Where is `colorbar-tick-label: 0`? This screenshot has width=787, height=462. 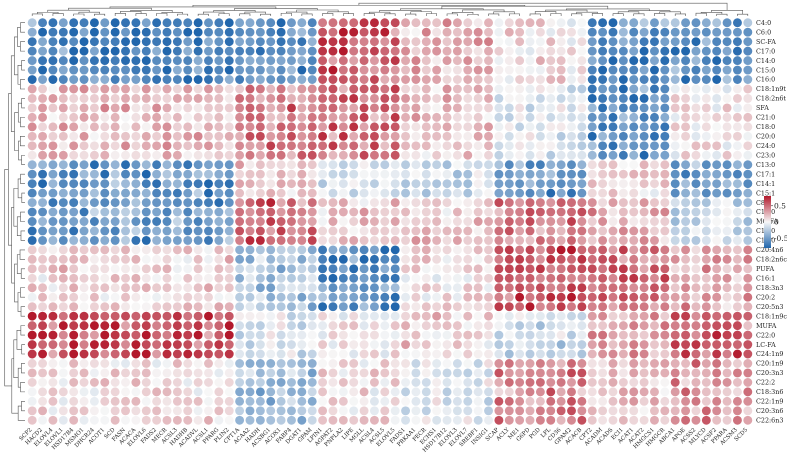
colorbar-tick-label: 0 is located at coordinates (776, 222).